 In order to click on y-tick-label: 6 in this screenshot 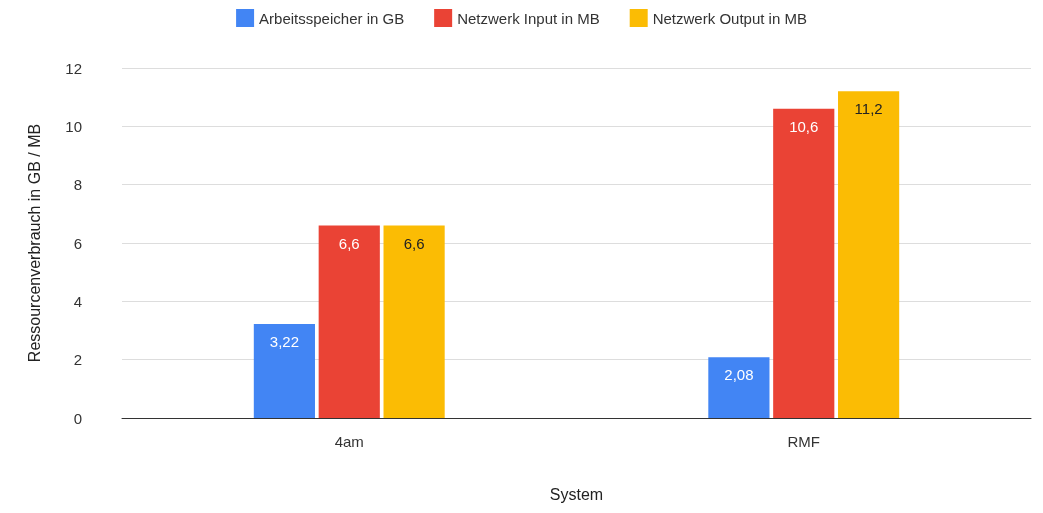, I will do `click(77, 243)`.